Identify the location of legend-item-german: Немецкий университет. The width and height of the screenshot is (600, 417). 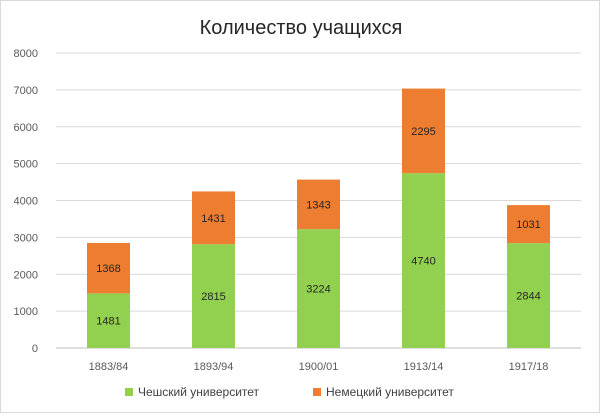
(383, 392).